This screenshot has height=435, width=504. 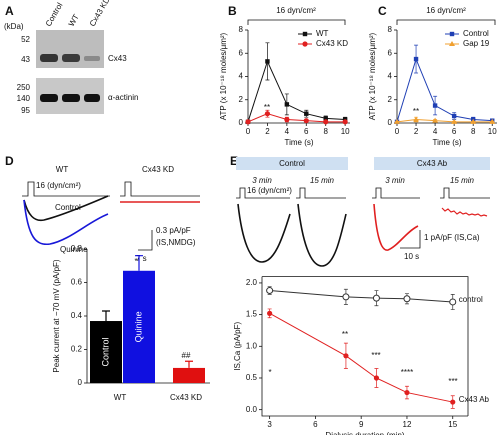 I want to click on panel-letter: B, so click(x=232, y=11).